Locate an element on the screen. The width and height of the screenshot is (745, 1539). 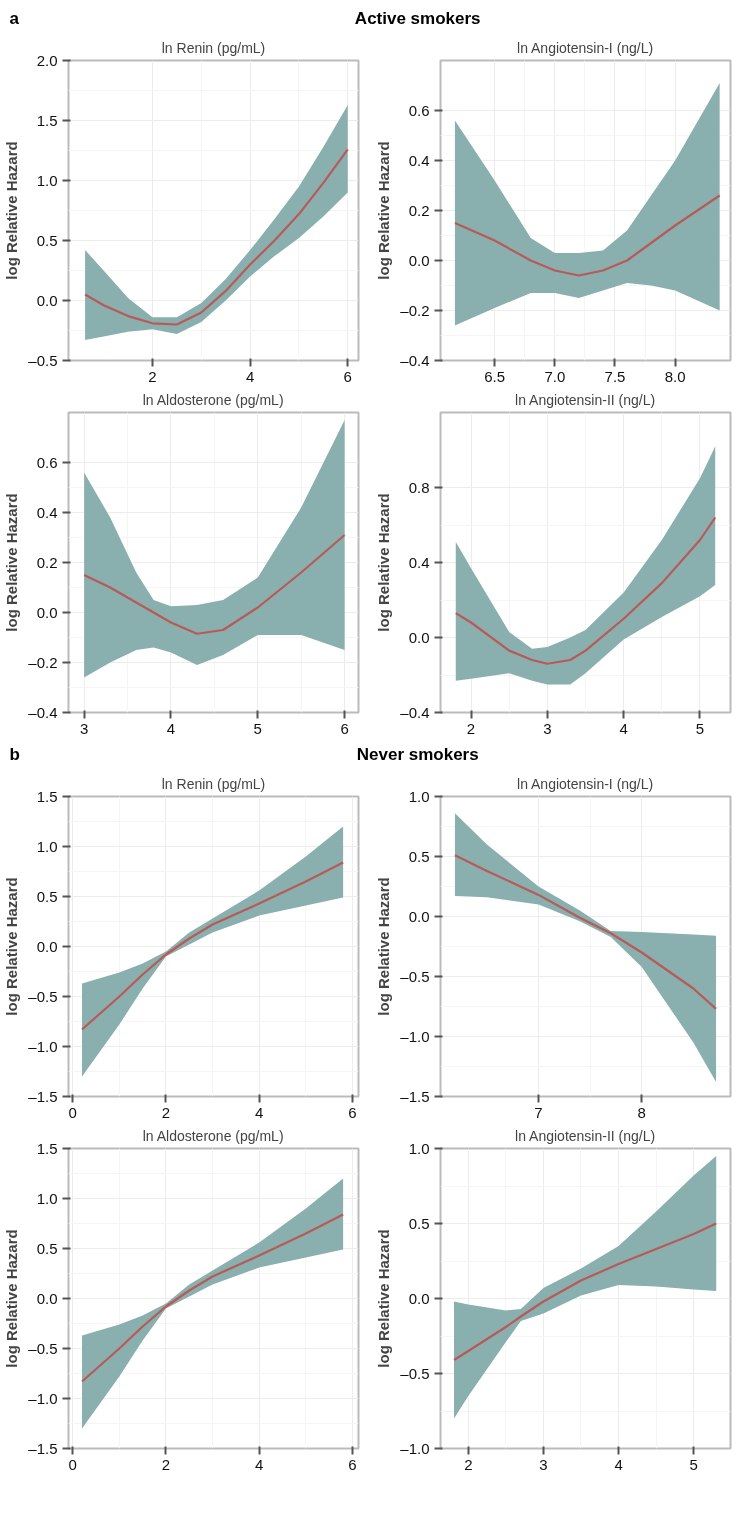
x-tick-label: 7.5 is located at coordinates (615, 376).